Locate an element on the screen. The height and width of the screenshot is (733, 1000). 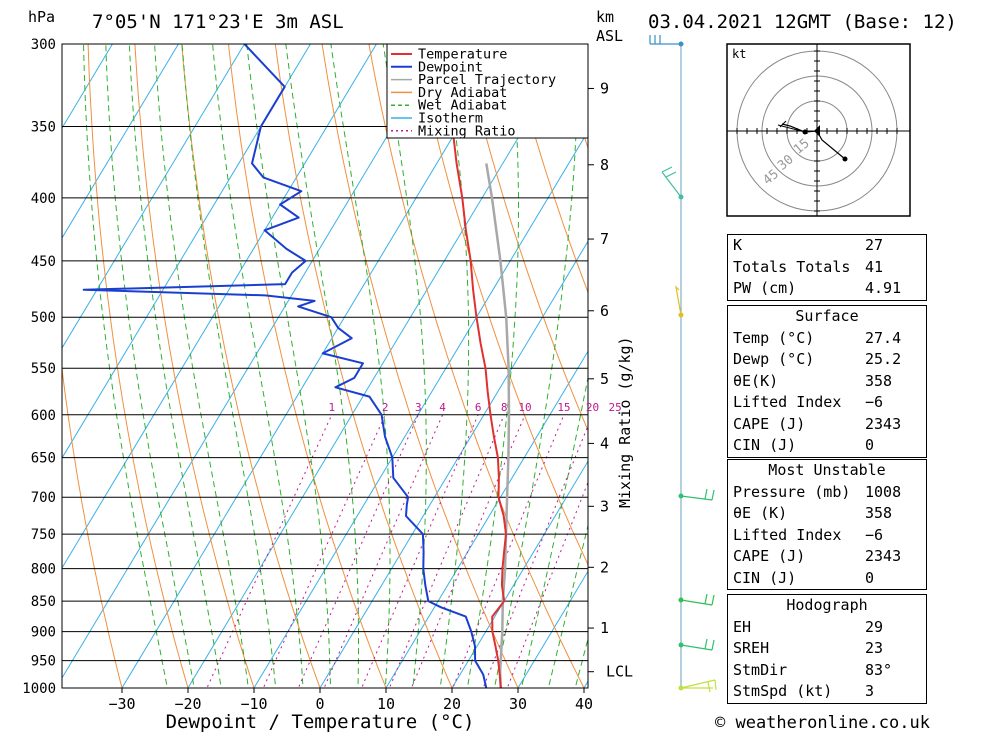
table-label: Pressure (mb) is located at coordinates (792, 491).